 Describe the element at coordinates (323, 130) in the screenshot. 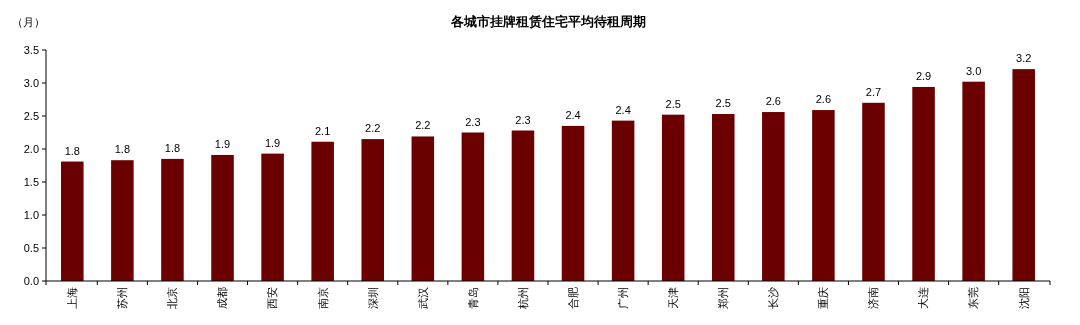

I see `data-label: 2.1` at that location.